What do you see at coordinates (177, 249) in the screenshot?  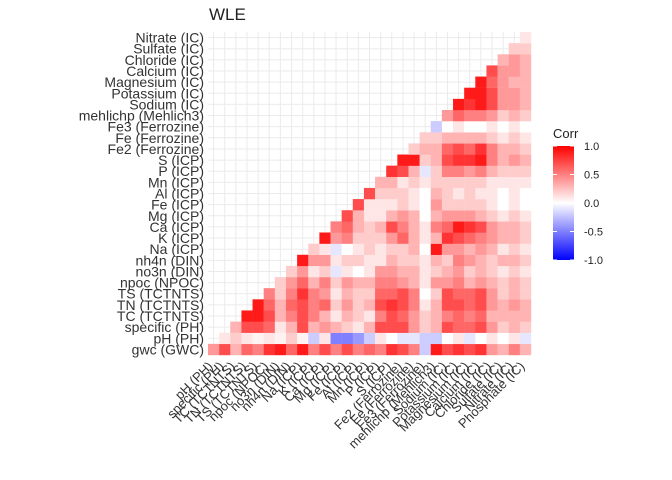 I see `y-tick-label: Na (ICP)` at bounding box center [177, 249].